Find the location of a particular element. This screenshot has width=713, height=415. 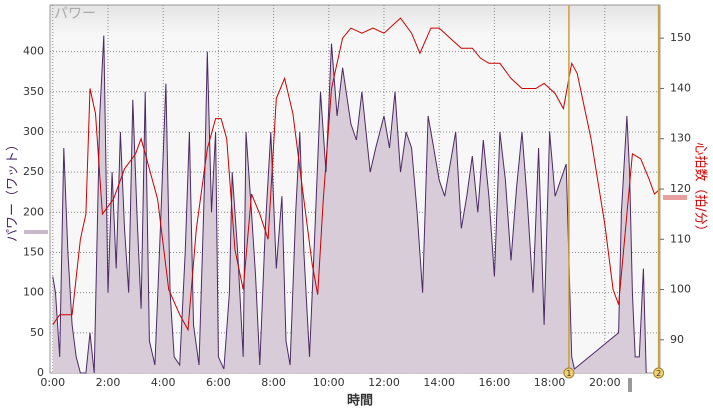

y-axis-label: パワー（ワット） is located at coordinates (13, 190).